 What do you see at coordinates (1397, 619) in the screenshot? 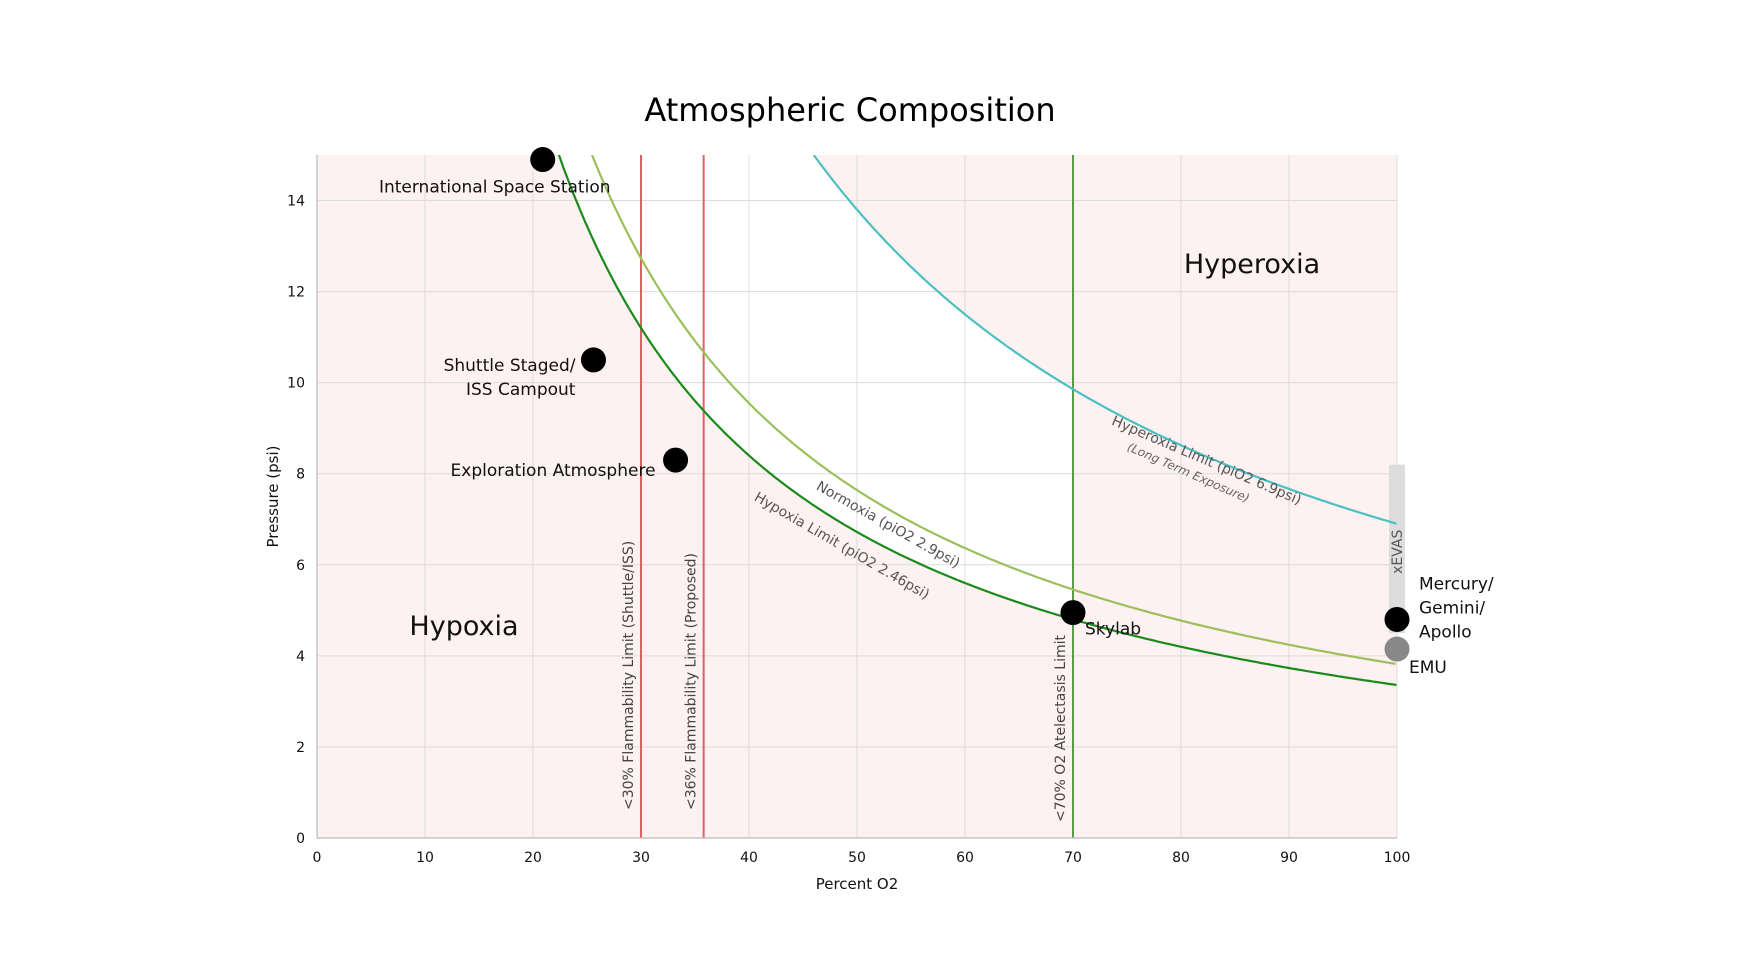
I see `data-point-mercury-gemini-apollo` at bounding box center [1397, 619].